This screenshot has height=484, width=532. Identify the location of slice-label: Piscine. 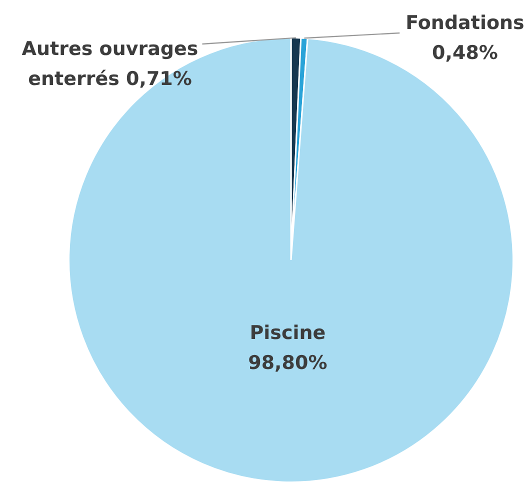
(288, 333).